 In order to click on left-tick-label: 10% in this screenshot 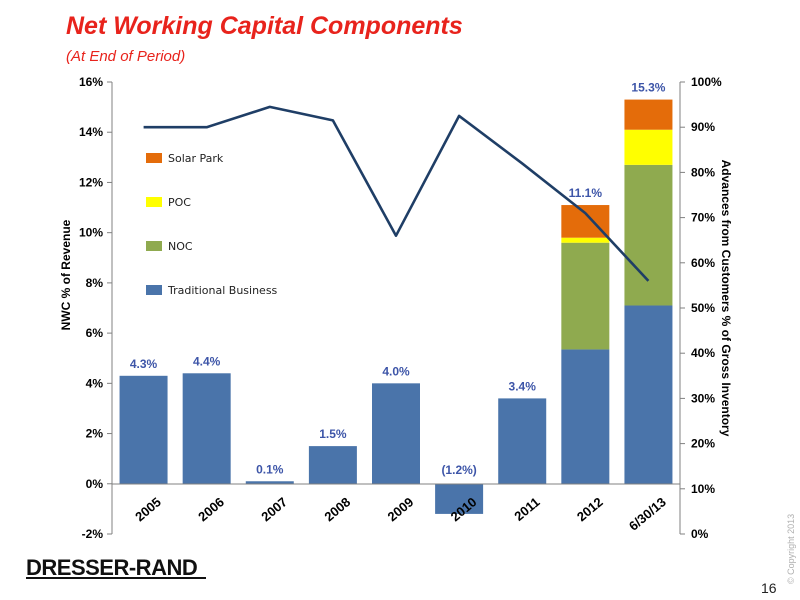, I will do `click(91, 233)`.